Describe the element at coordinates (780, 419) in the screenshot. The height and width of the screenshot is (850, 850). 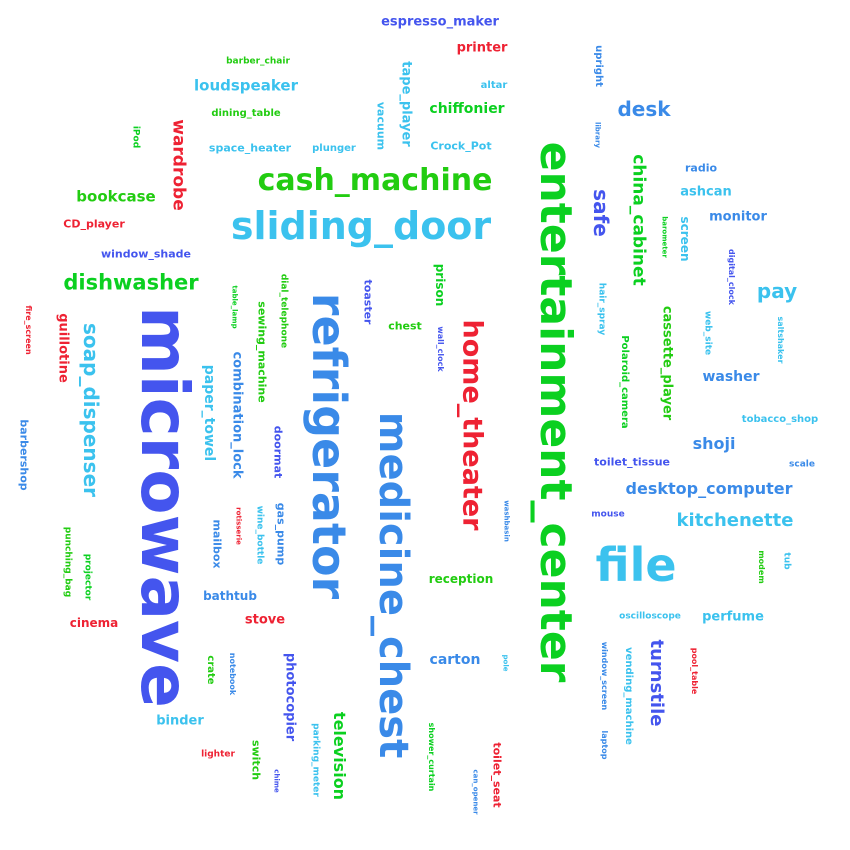
I see `cloud-word: tobacco_shop` at that location.